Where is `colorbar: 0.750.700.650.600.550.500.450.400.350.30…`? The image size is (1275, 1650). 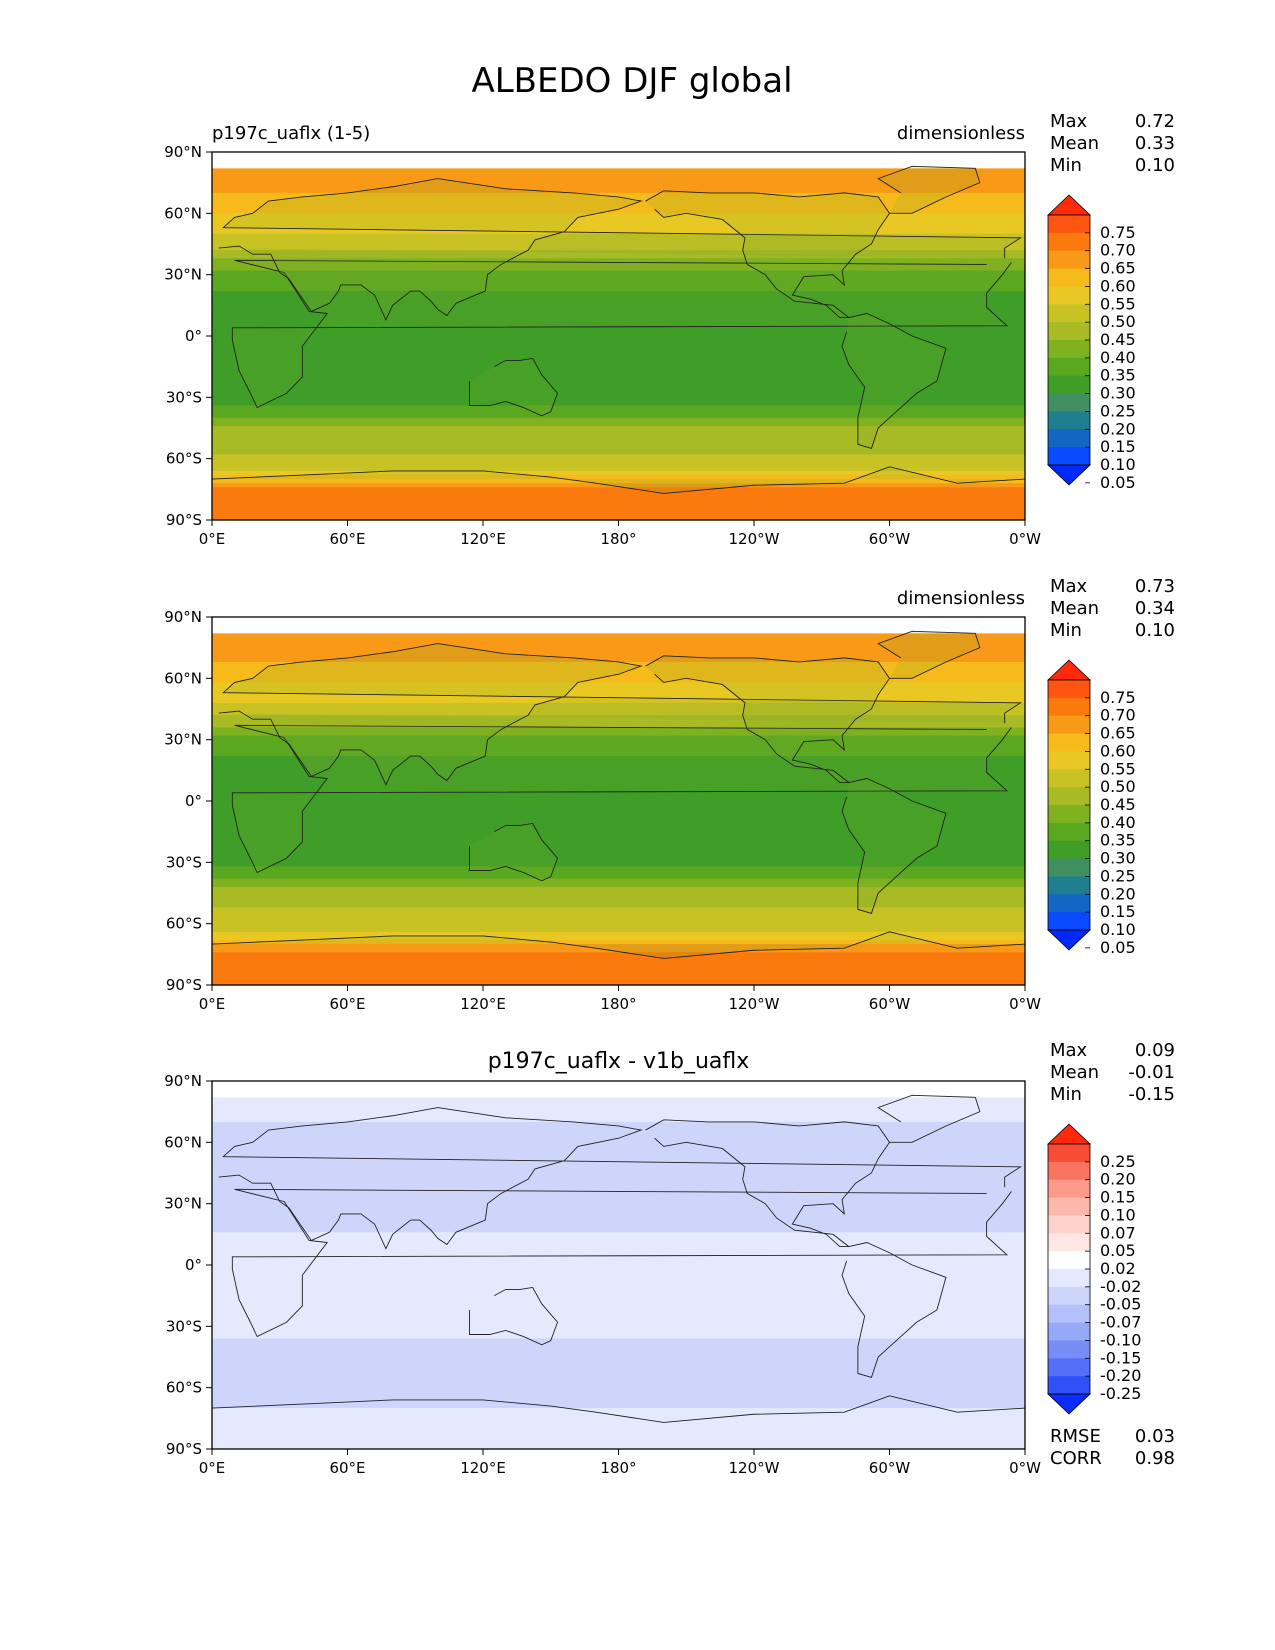 colorbar: 0.750.700.650.600.550.500.450.400.350.30… is located at coordinates (1091, 343).